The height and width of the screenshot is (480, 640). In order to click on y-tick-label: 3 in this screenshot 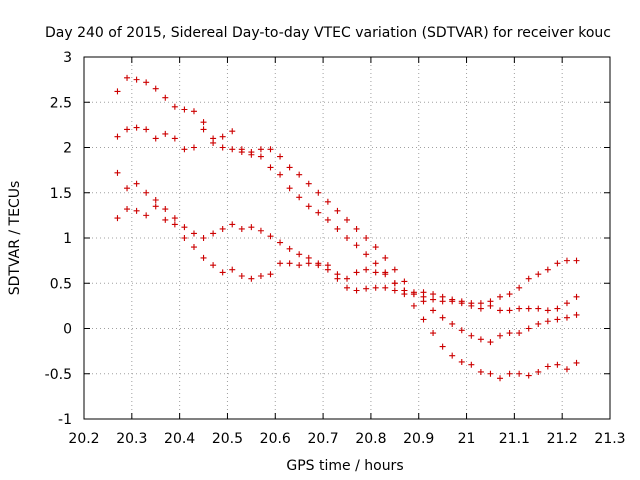, I will do `click(67, 58)`.